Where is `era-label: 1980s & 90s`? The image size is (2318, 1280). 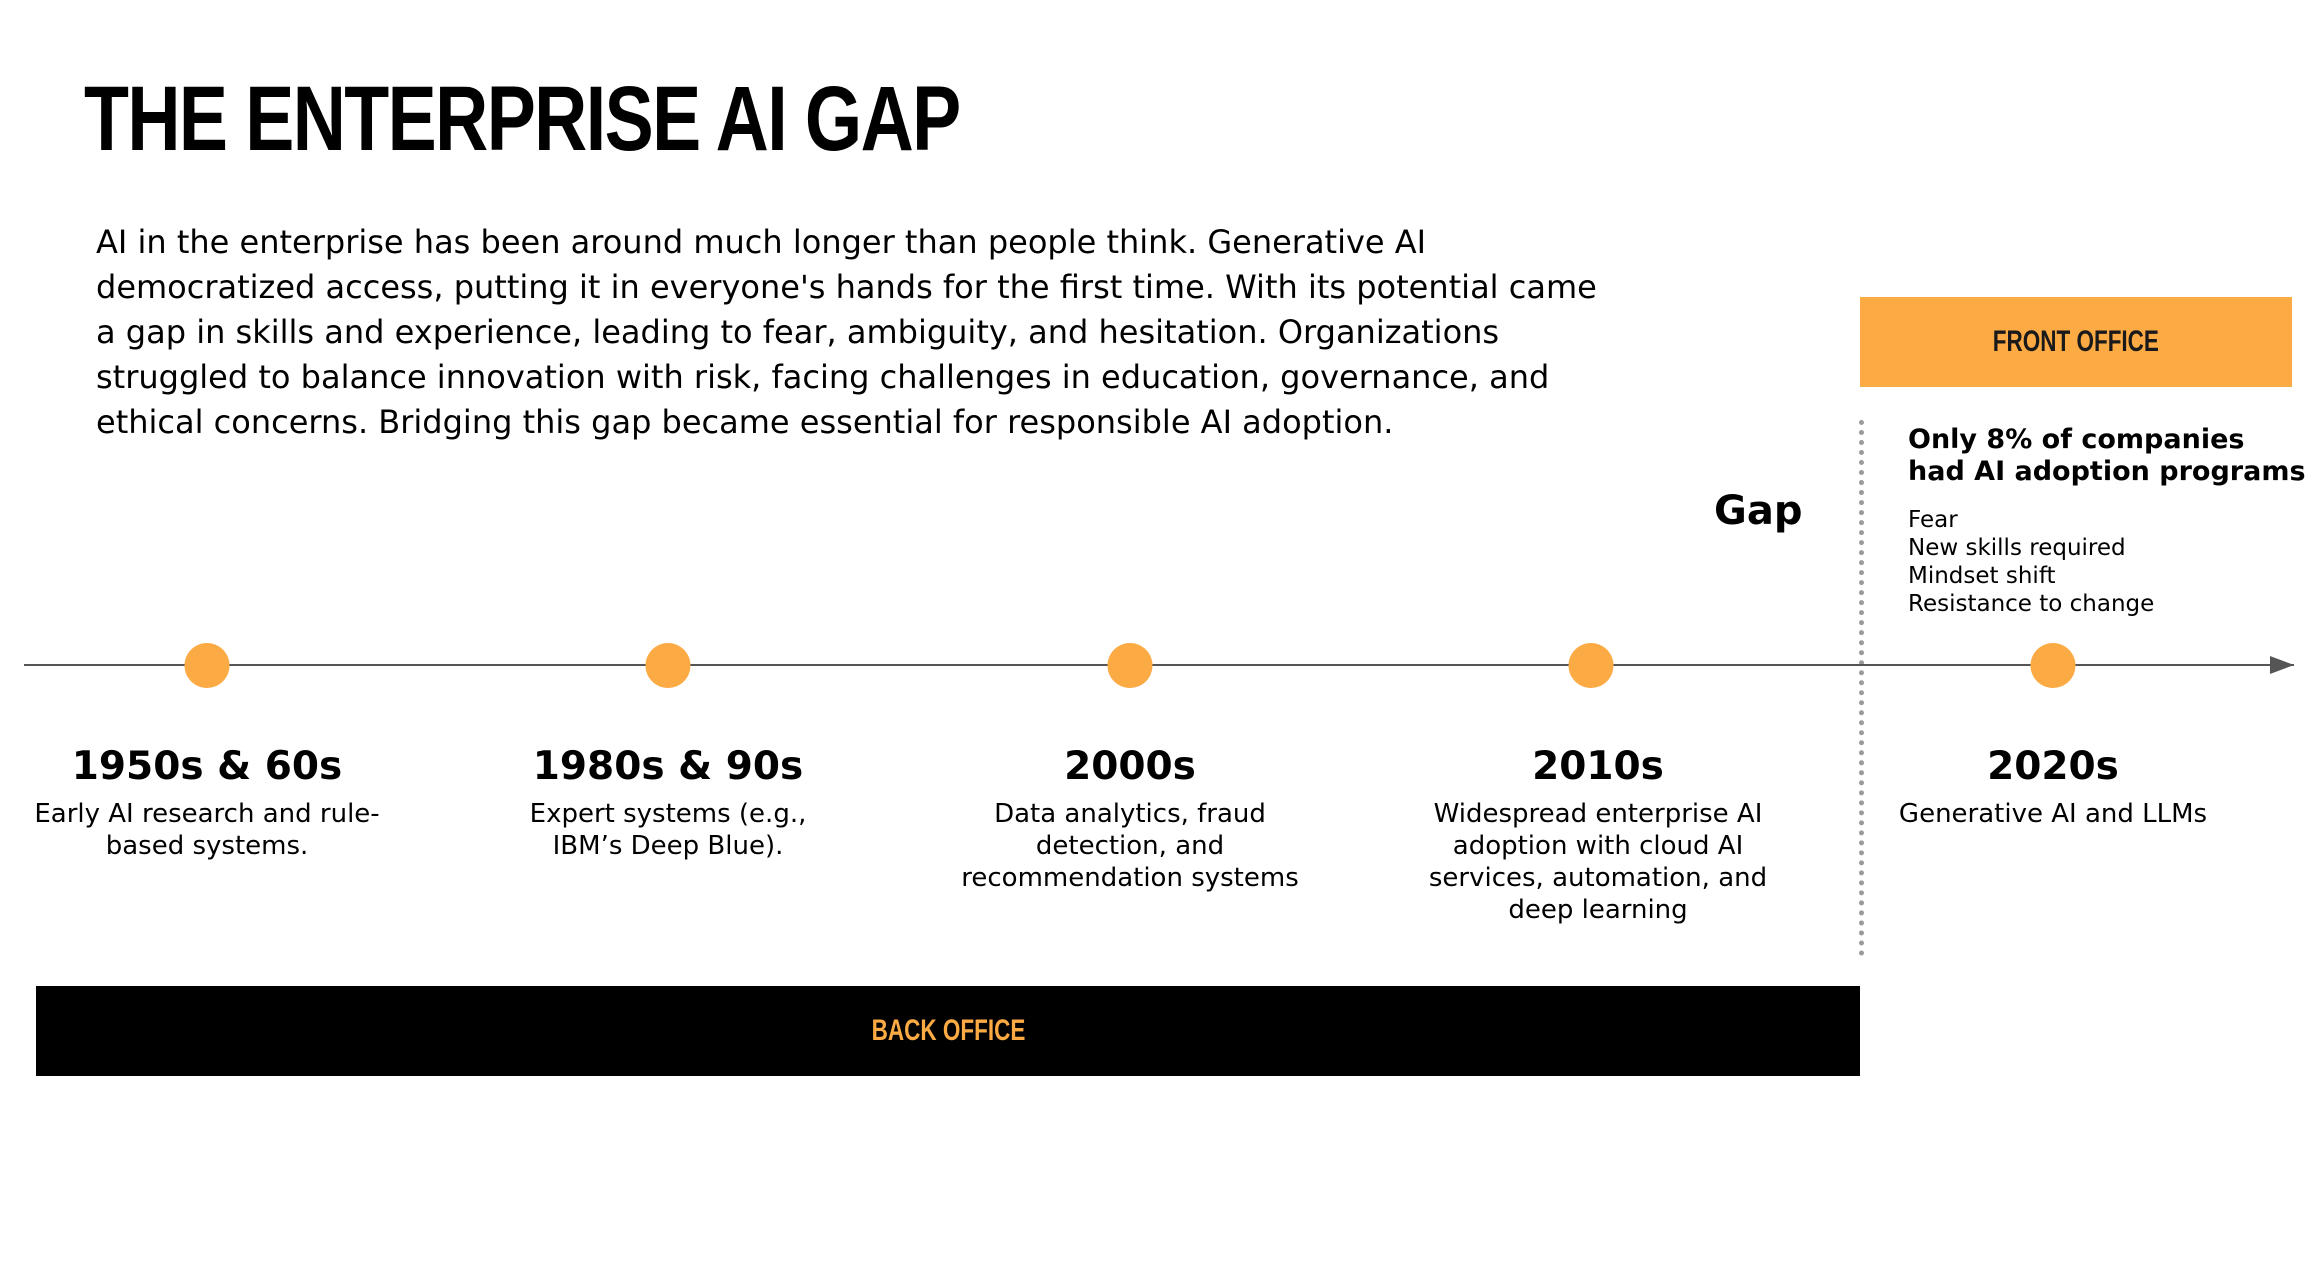 era-label: 1980s & 90s is located at coordinates (668, 766).